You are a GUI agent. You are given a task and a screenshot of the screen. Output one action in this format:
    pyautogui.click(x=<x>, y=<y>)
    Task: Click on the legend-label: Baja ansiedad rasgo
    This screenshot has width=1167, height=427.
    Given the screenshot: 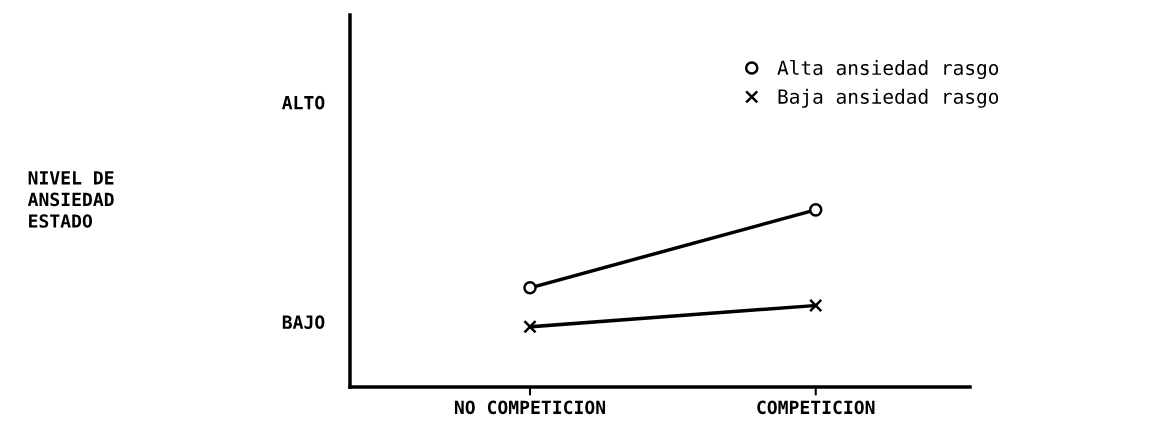 What is the action you would take?
    pyautogui.click(x=888, y=98)
    